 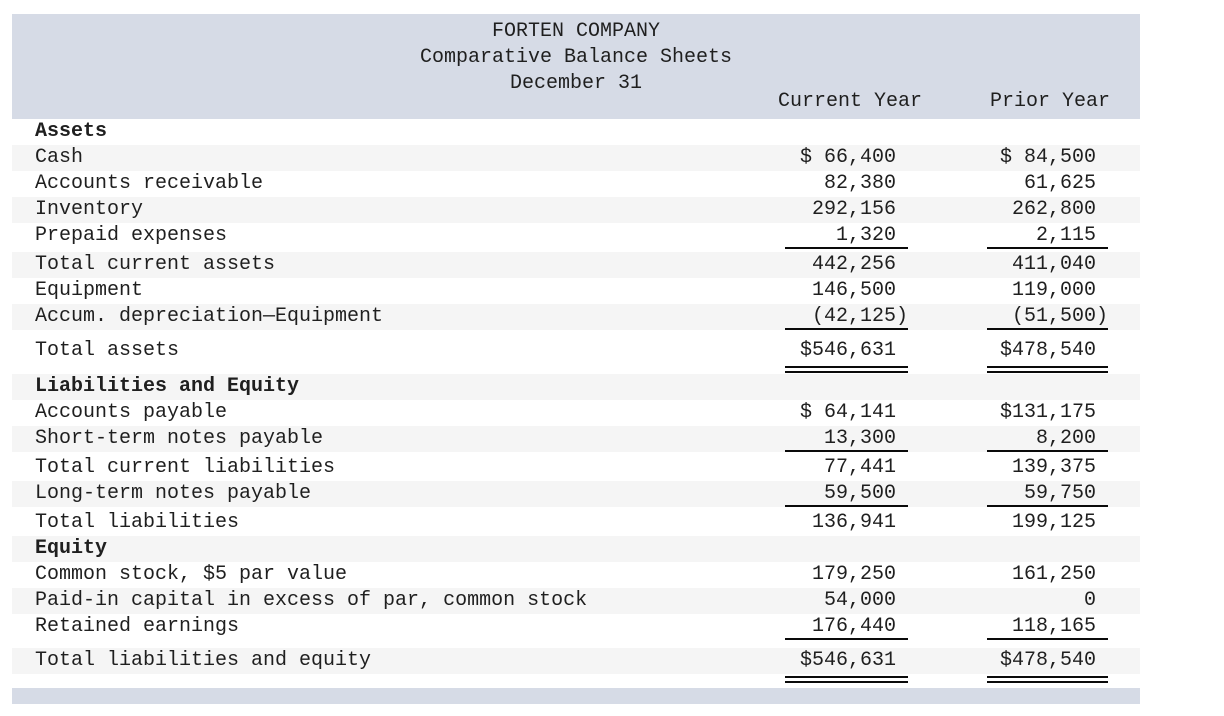 What do you see at coordinates (576, 523) in the screenshot?
I see `table-row: Total liabilities 136,941 199,125` at bounding box center [576, 523].